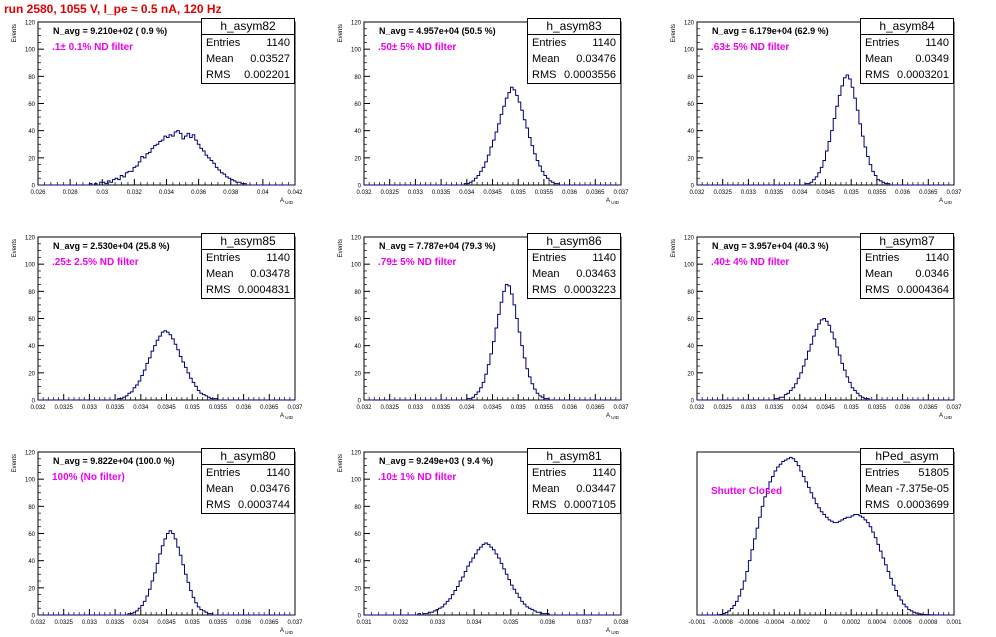 The height and width of the screenshot is (637, 996). I want to click on stats-row-mean: Mean 0.03476, so click(574, 59).